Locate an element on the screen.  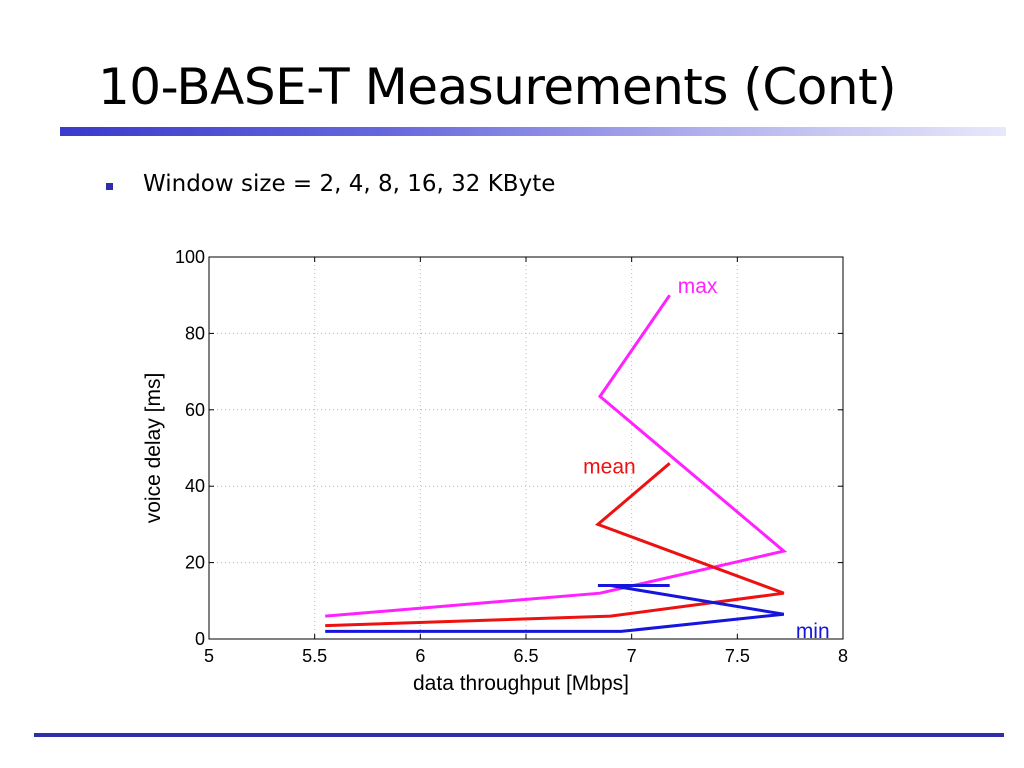
series-label-max: max is located at coordinates (698, 286).